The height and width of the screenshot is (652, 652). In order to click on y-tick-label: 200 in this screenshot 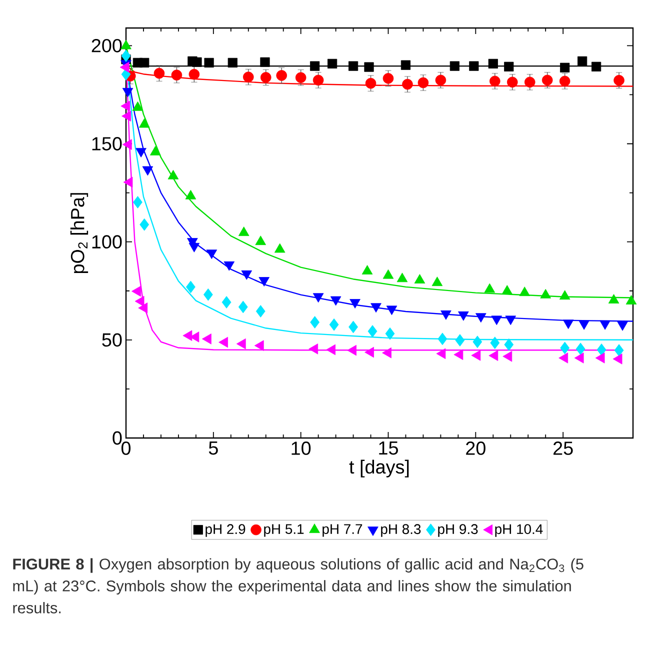, I will do `click(107, 45)`.